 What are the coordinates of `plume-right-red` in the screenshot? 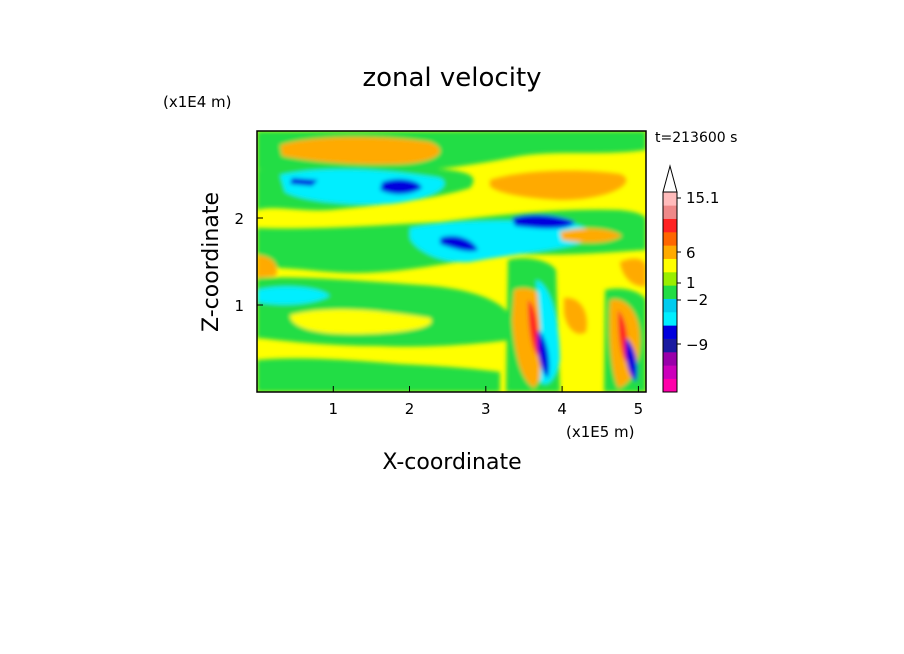 It's located at (623, 336).